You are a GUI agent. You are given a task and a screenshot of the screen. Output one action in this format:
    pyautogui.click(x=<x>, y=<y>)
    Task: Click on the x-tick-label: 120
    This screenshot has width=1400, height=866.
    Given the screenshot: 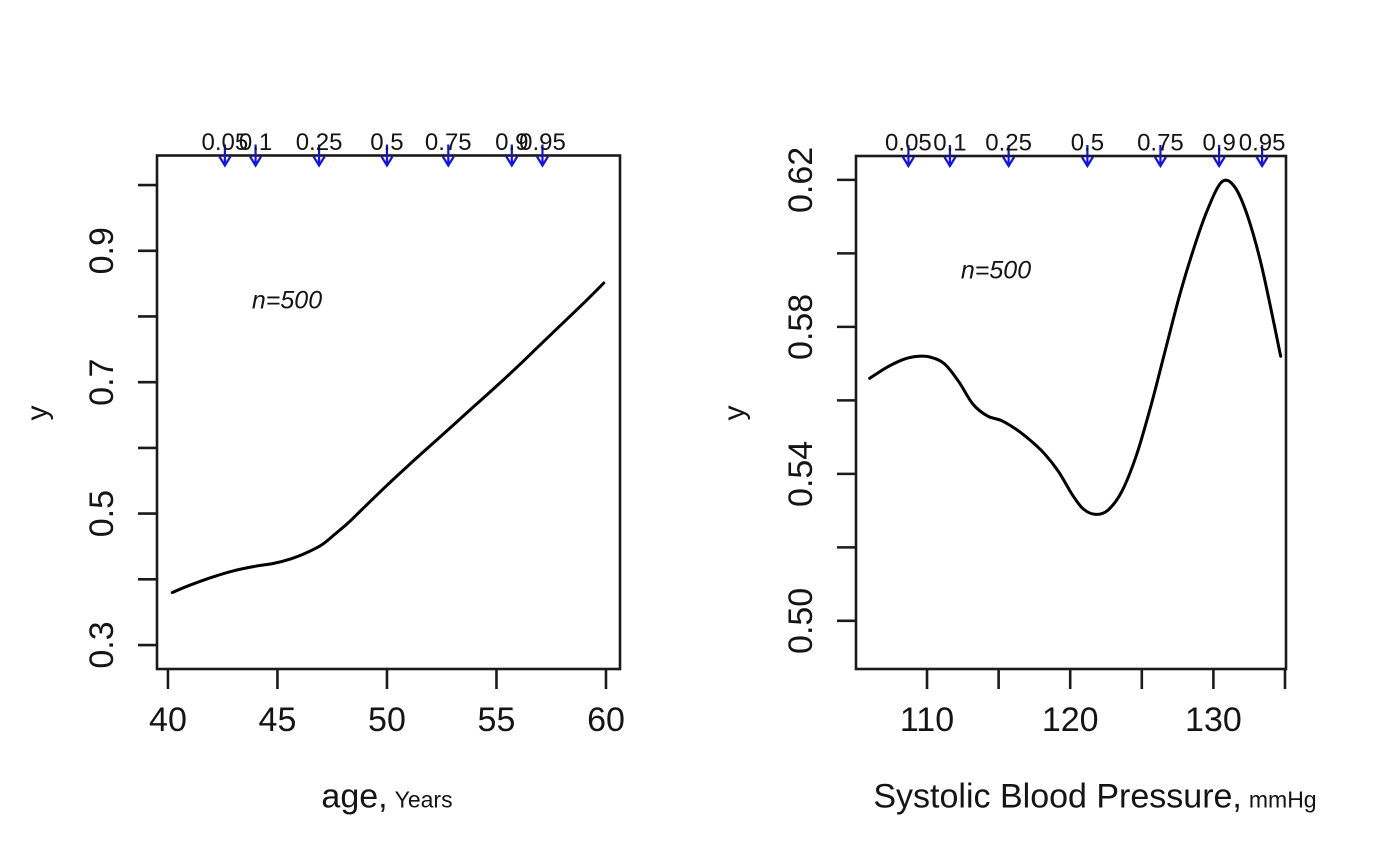 What is the action you would take?
    pyautogui.click(x=1070, y=720)
    